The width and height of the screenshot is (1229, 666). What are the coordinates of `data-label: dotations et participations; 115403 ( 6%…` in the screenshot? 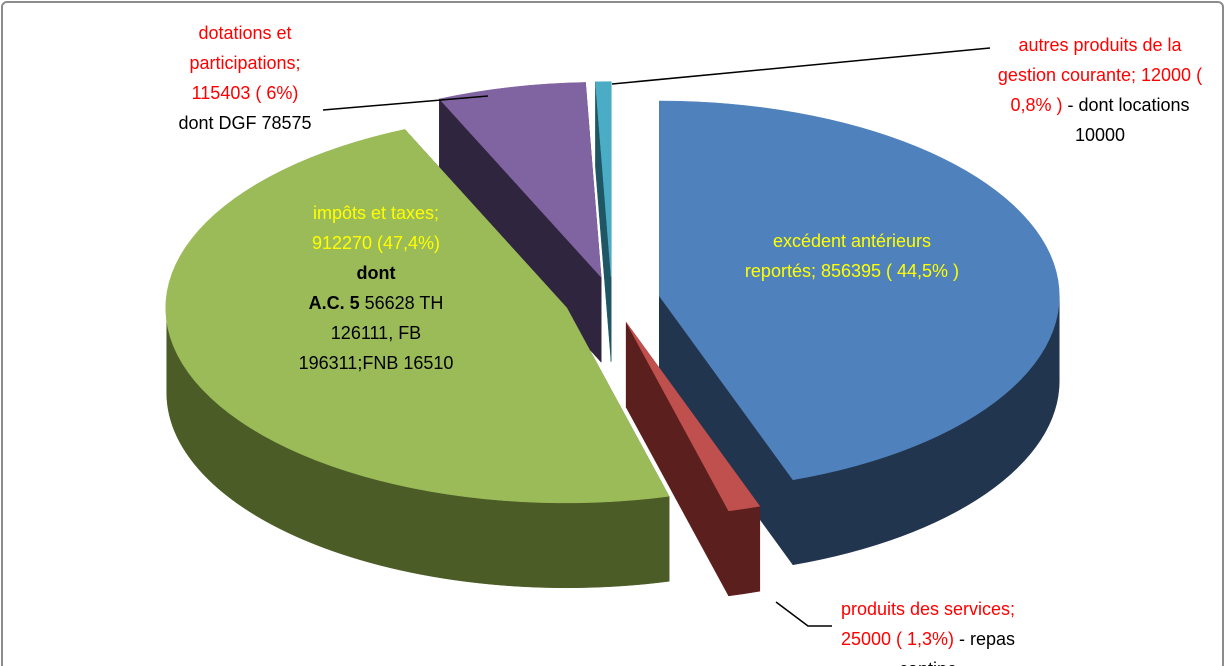 It's located at (245, 78).